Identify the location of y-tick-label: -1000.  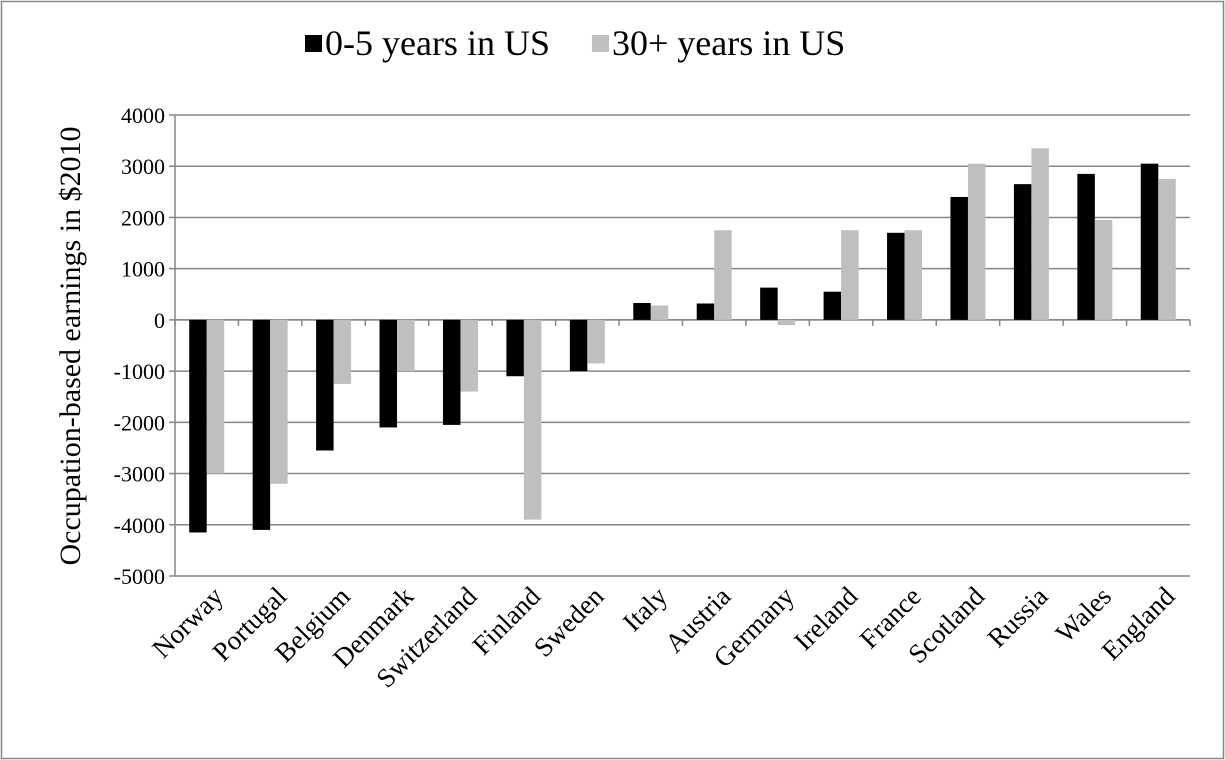
(139, 371).